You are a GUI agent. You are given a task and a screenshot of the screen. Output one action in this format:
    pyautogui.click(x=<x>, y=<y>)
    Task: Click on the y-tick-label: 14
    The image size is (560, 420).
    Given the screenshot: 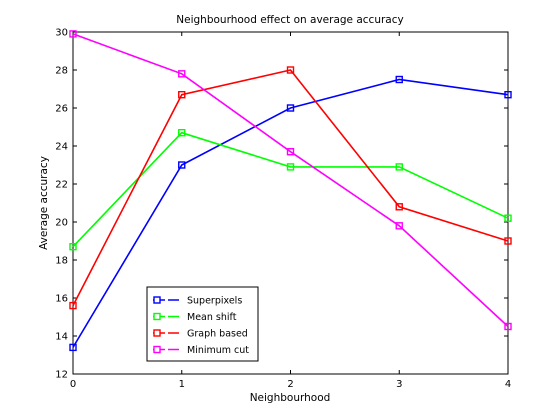 What is the action you would take?
    pyautogui.click(x=61, y=337)
    